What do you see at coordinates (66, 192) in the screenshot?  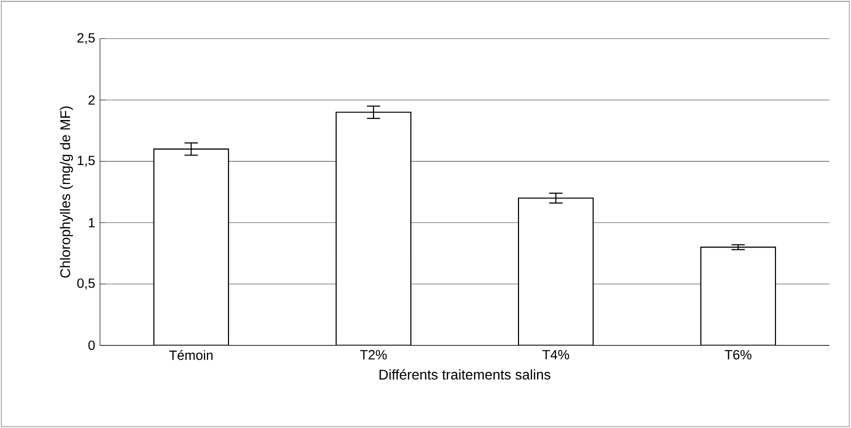 I see `y-axis-title: Chlorophylles (mg/g de MF)` at bounding box center [66, 192].